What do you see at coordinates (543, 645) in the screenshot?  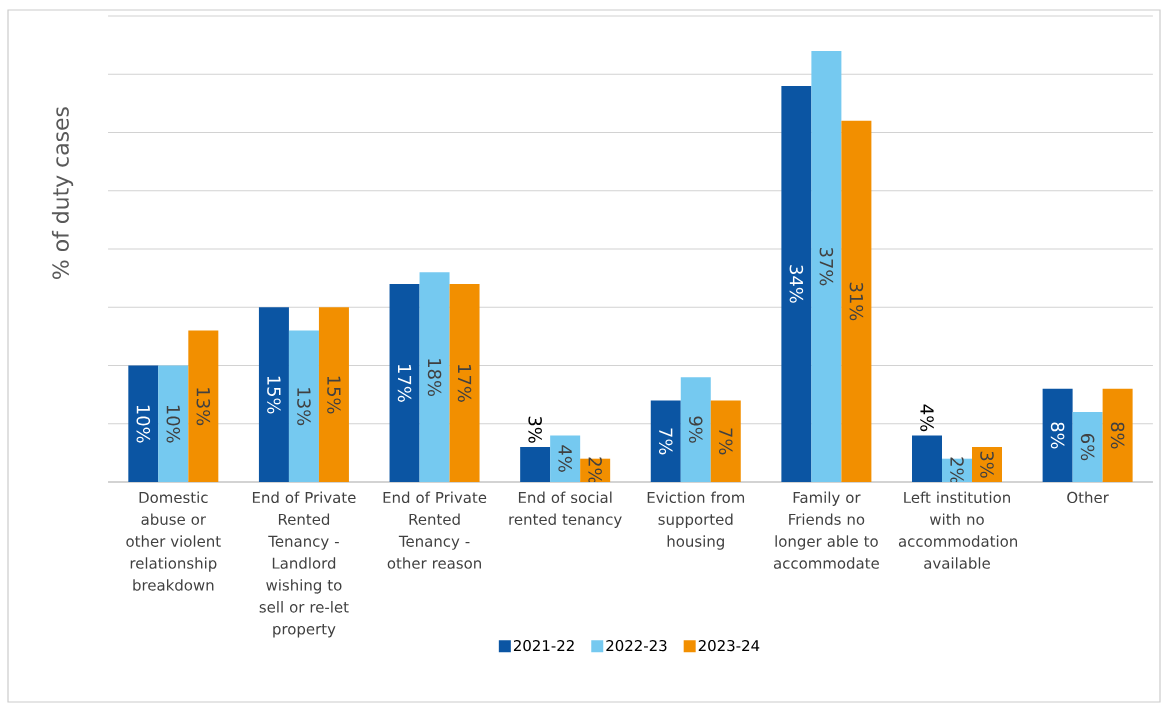 I see `legend-label: 2021-22` at bounding box center [543, 645].